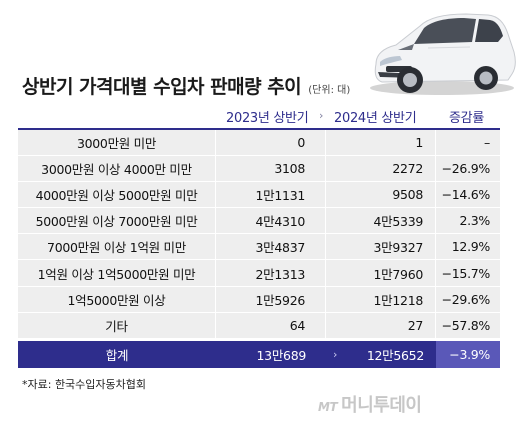  What do you see at coordinates (117, 195) in the screenshot?
I see `row-label: 4000만원 이상 5000만원 미만` at bounding box center [117, 195].